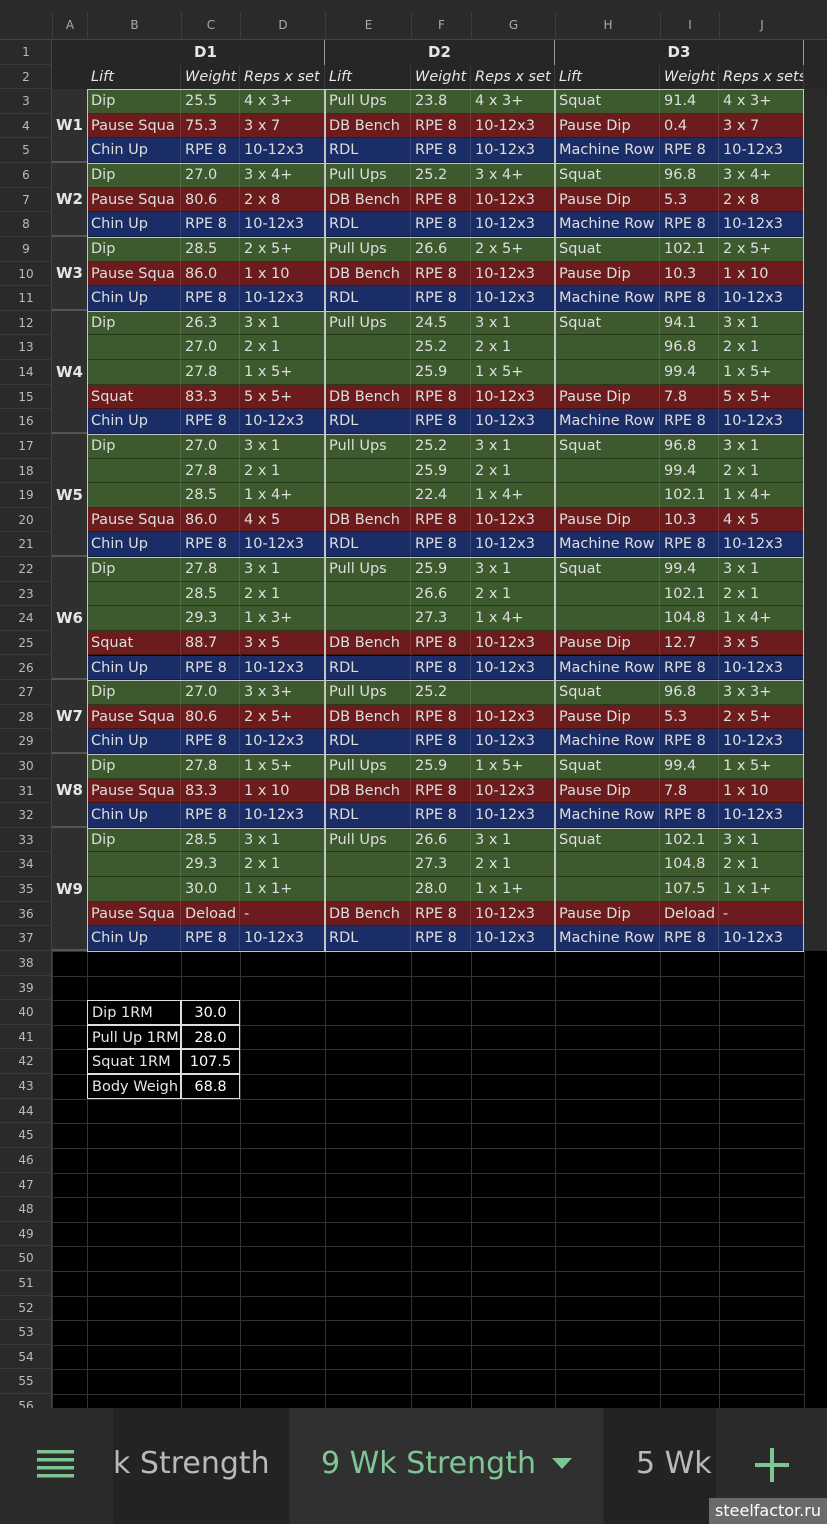 The image size is (827, 1524). Describe the element at coordinates (26, 725) in the screenshot. I see `row-header-bar` at that location.